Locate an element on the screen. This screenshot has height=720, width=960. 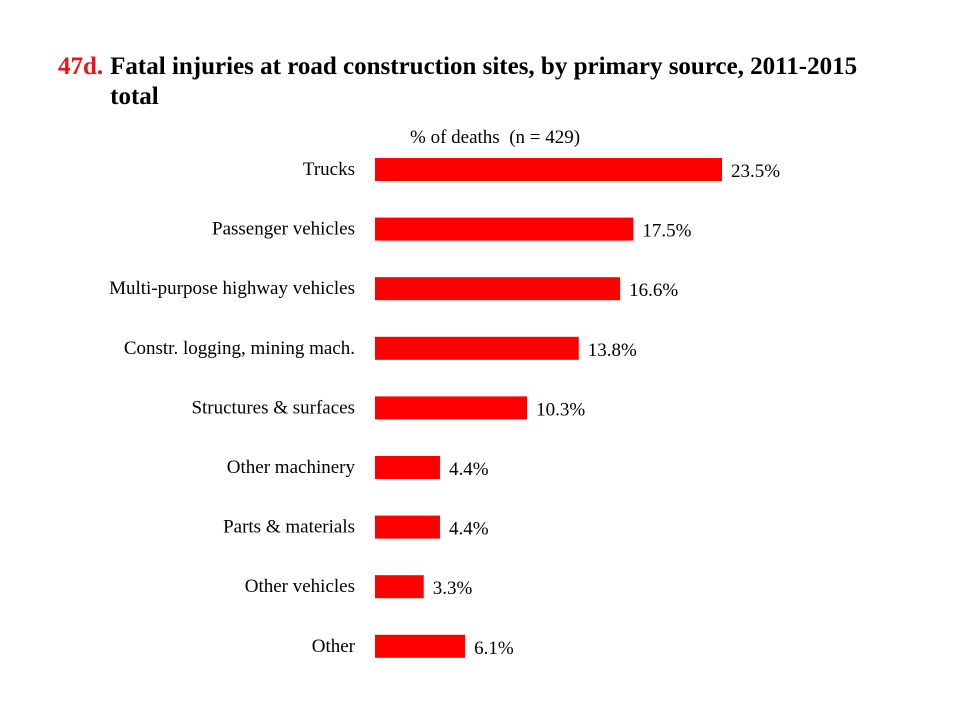
value-label: 6.1% is located at coordinates (494, 648).